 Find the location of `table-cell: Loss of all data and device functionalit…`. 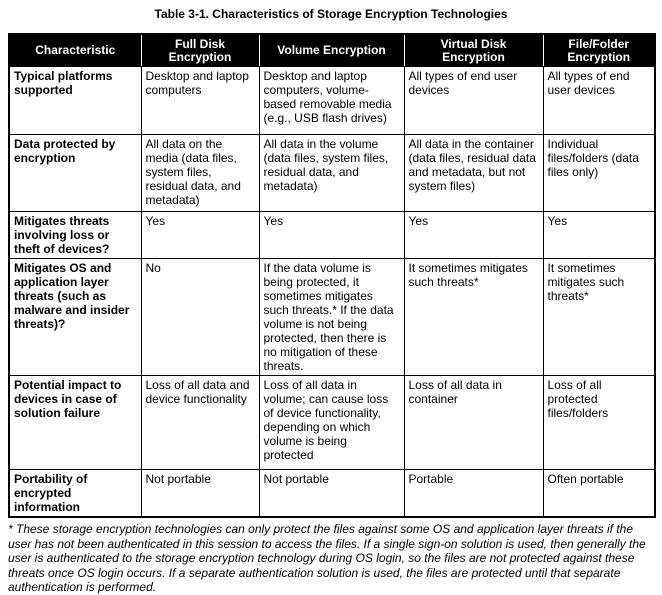

table-cell: Loss of all data and device functionalit… is located at coordinates (200, 422).